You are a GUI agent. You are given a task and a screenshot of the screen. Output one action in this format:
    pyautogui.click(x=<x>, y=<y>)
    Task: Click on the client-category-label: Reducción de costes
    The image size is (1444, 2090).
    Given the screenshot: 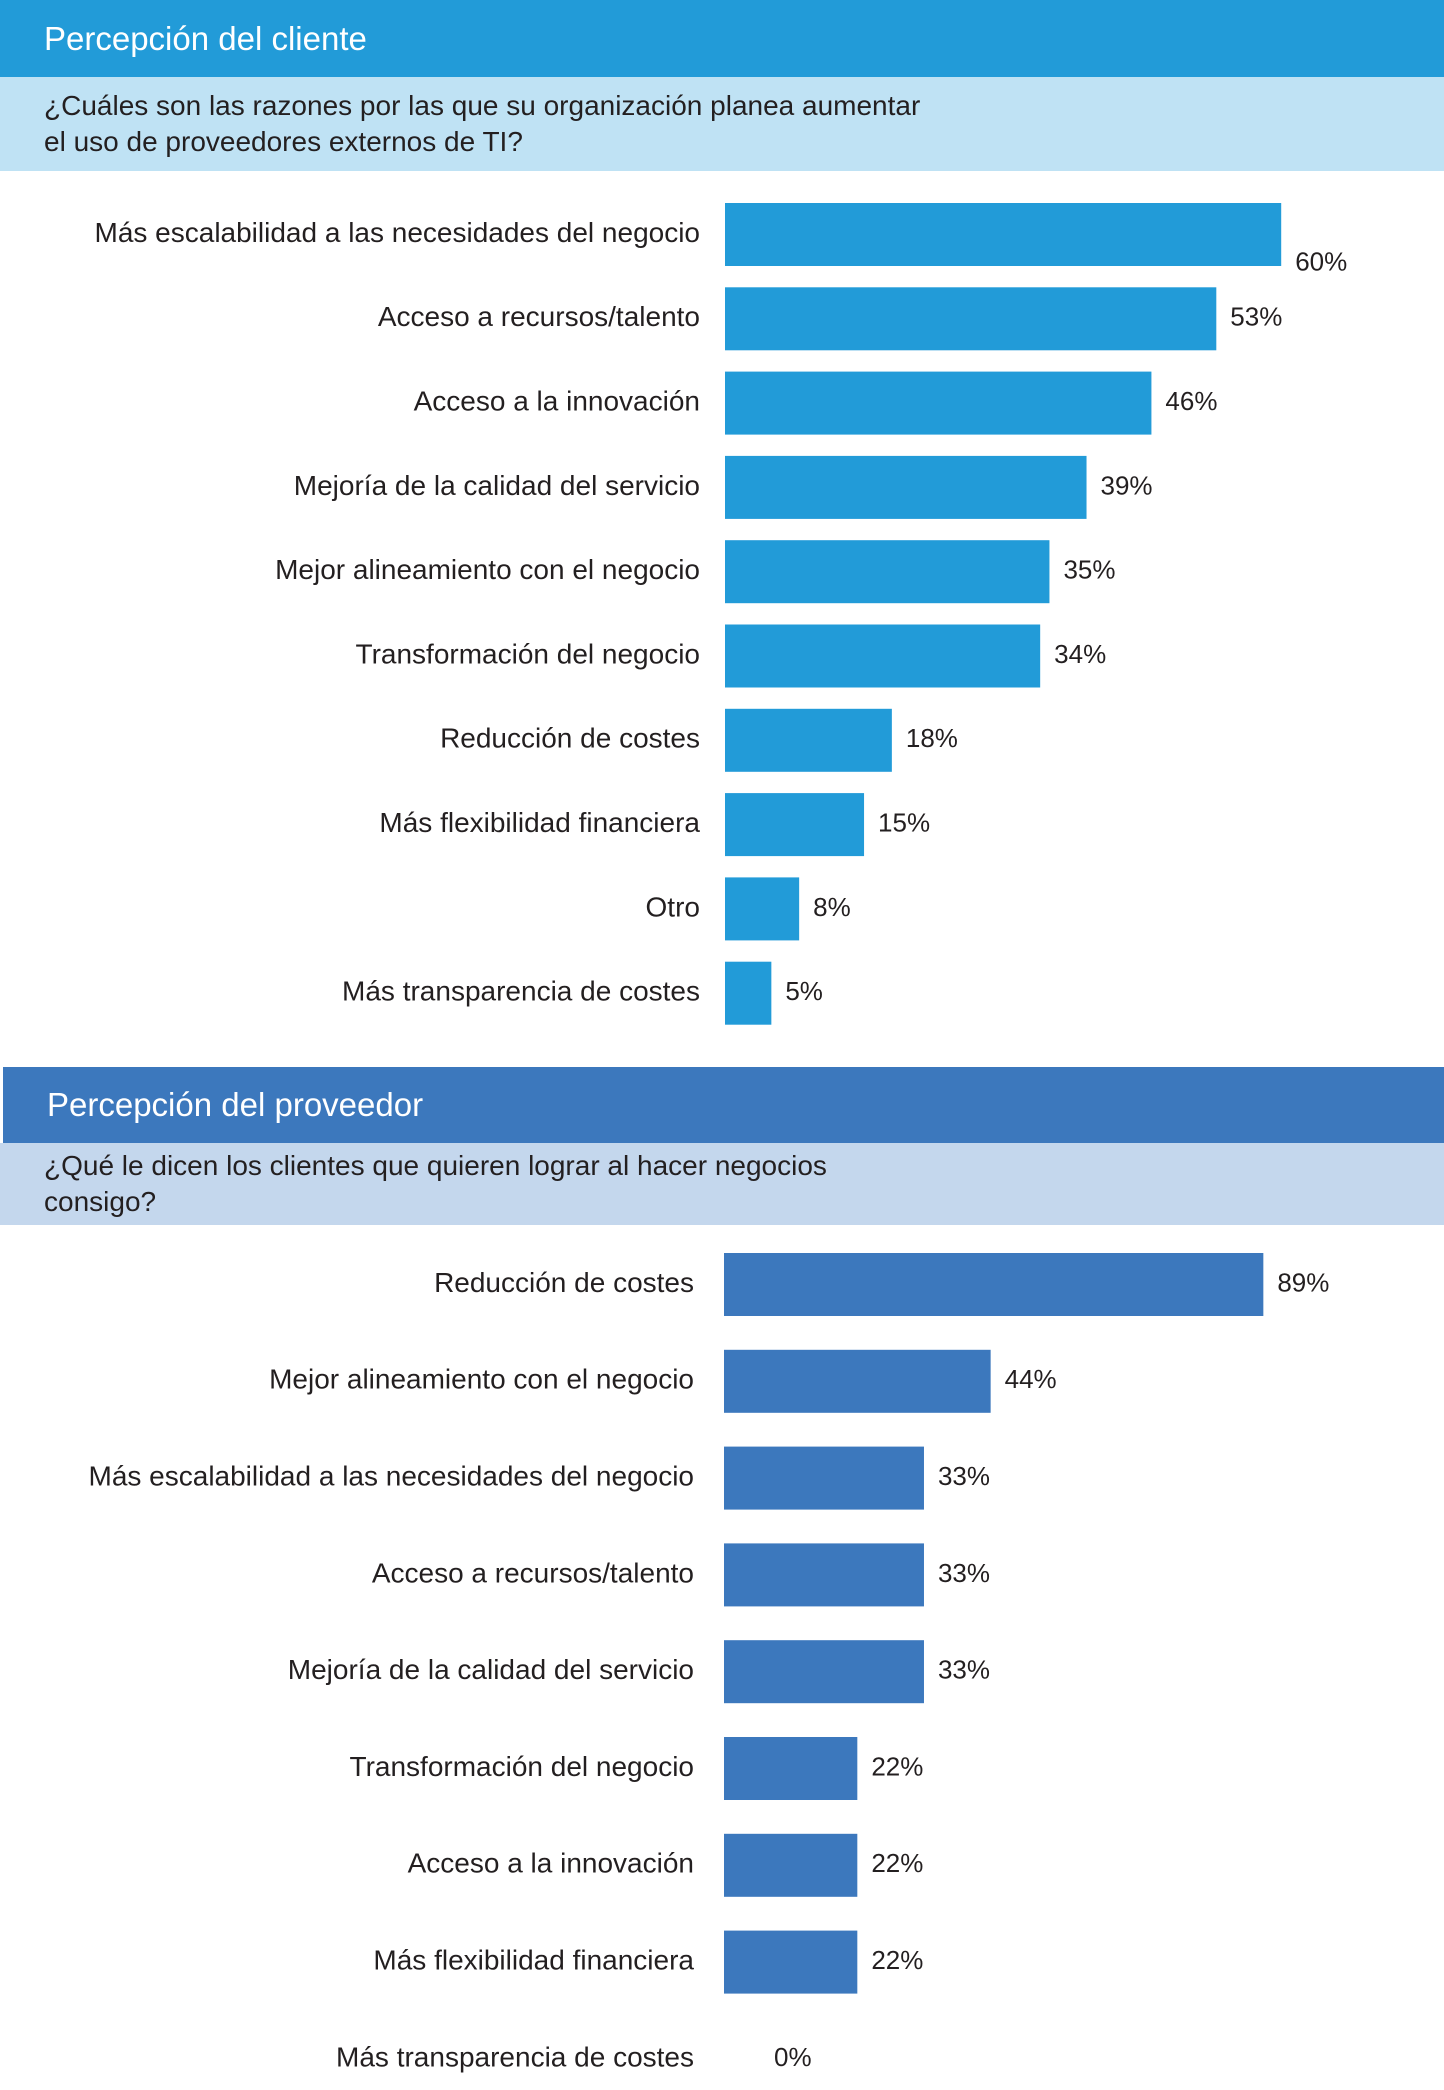 What is the action you would take?
    pyautogui.click(x=570, y=738)
    